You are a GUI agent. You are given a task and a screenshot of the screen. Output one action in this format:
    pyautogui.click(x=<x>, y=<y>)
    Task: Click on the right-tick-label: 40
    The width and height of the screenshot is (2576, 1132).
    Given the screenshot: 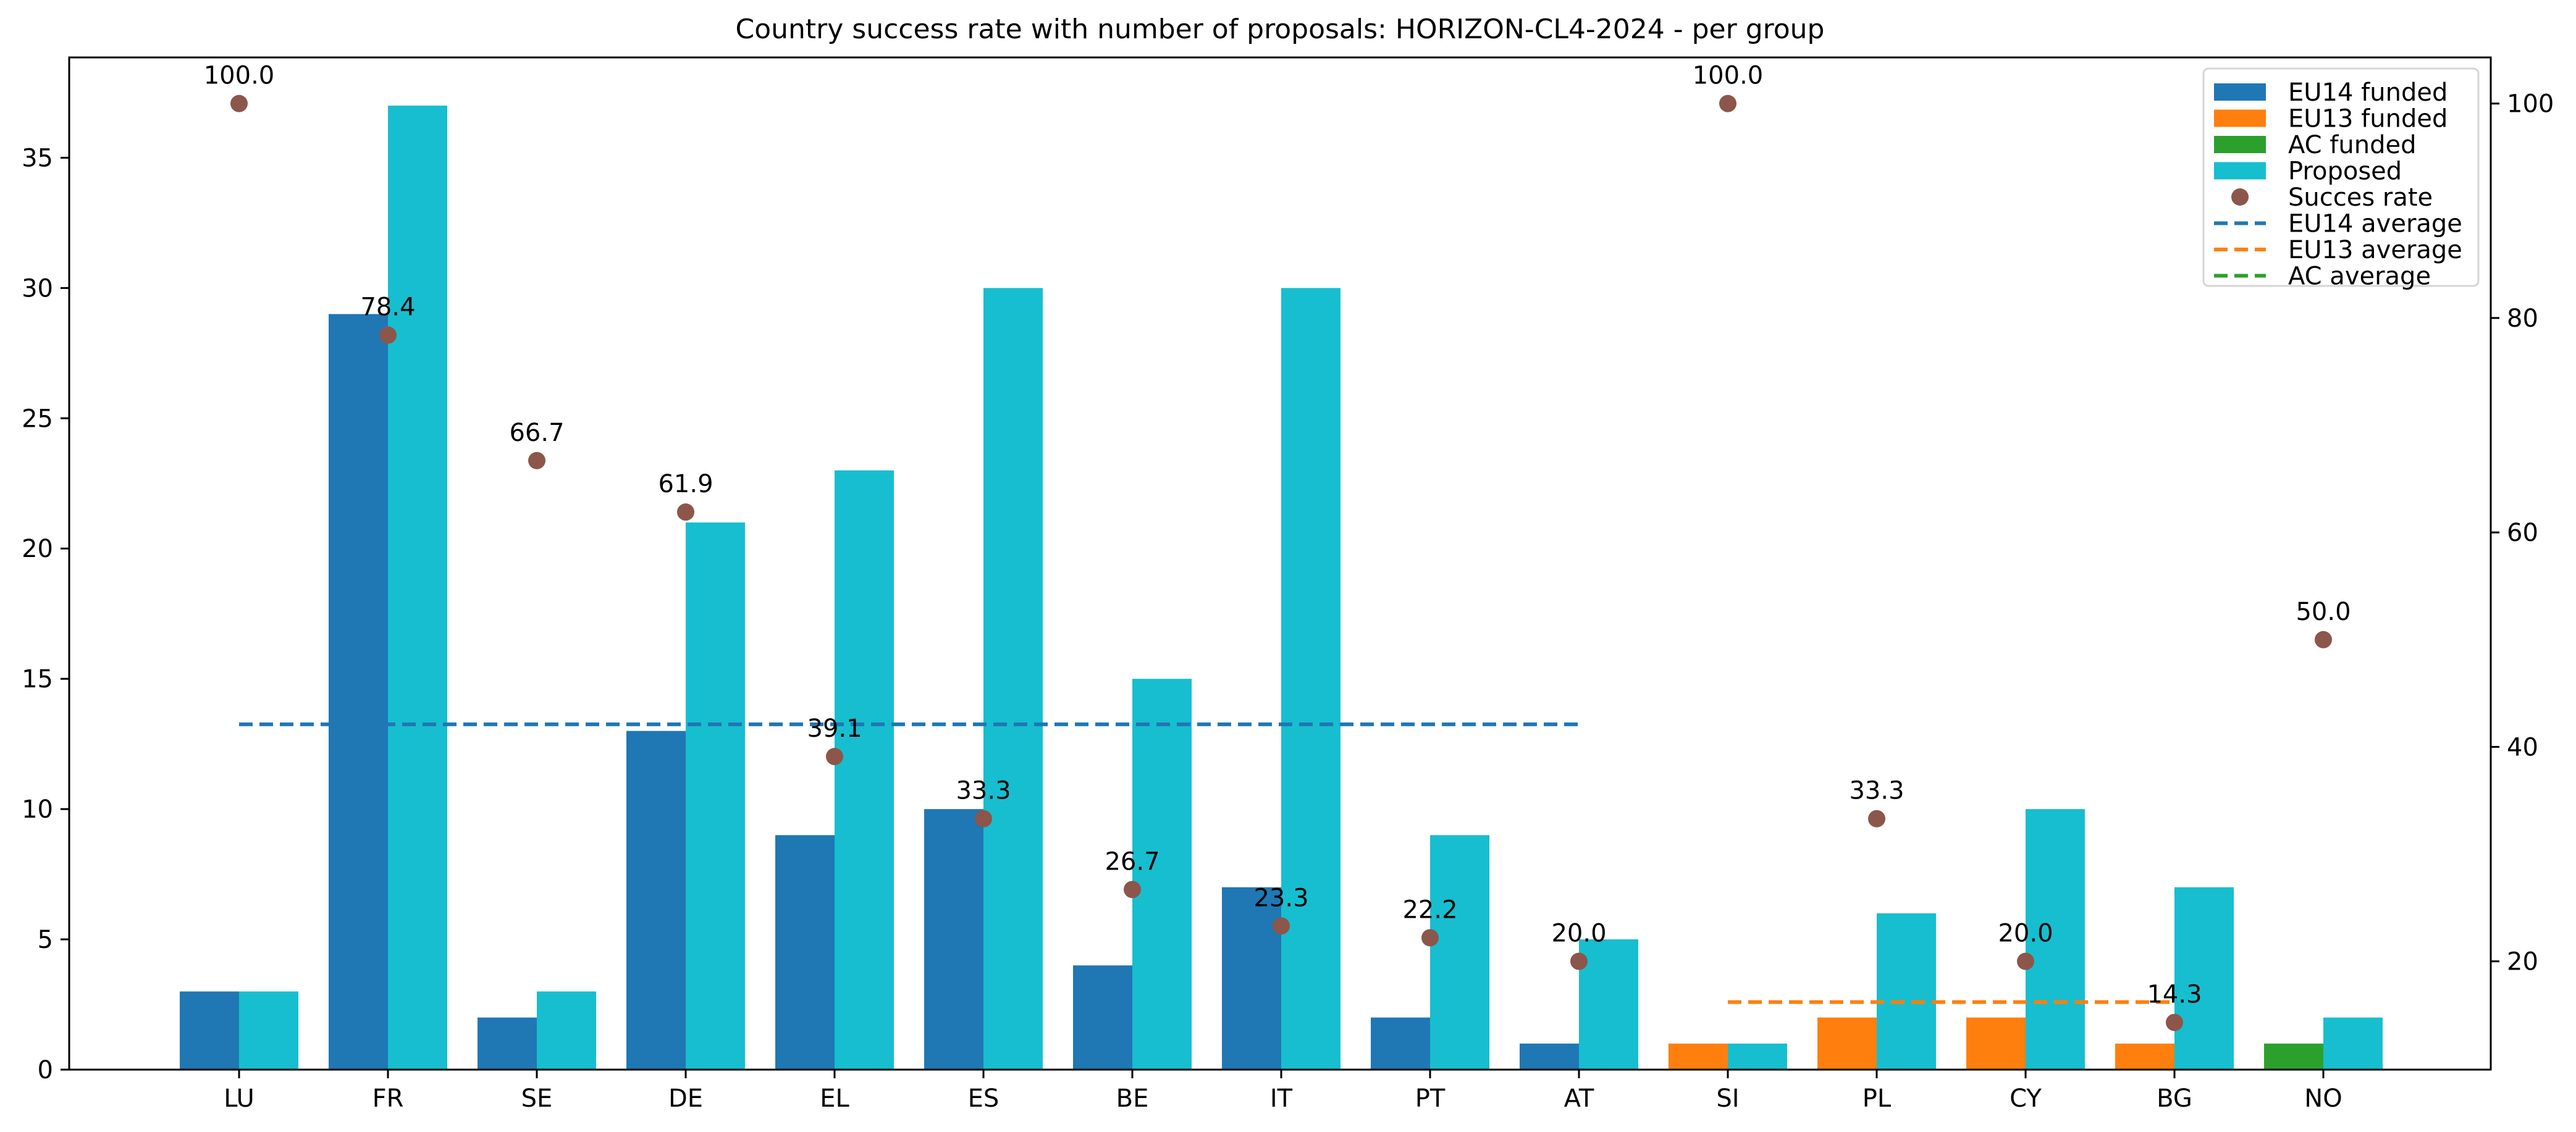 What is the action you would take?
    pyautogui.click(x=2522, y=747)
    